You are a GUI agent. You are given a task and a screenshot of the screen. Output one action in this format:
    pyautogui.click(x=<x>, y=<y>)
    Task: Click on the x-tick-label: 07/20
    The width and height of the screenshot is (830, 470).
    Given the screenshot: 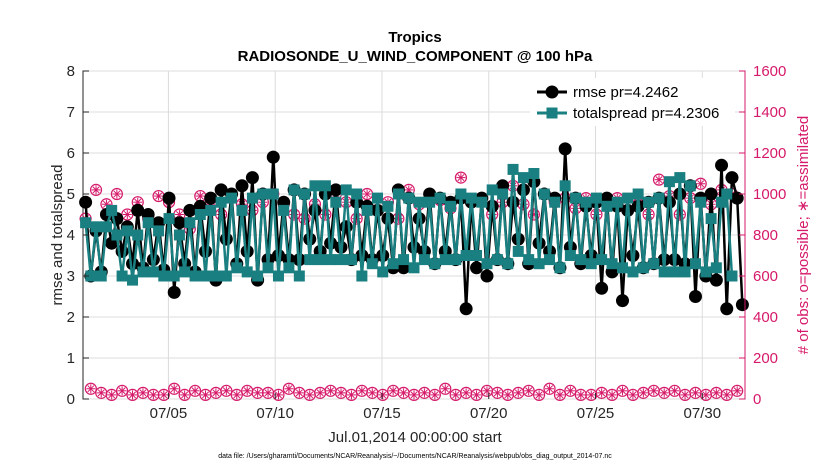 What is the action you would take?
    pyautogui.click(x=489, y=413)
    